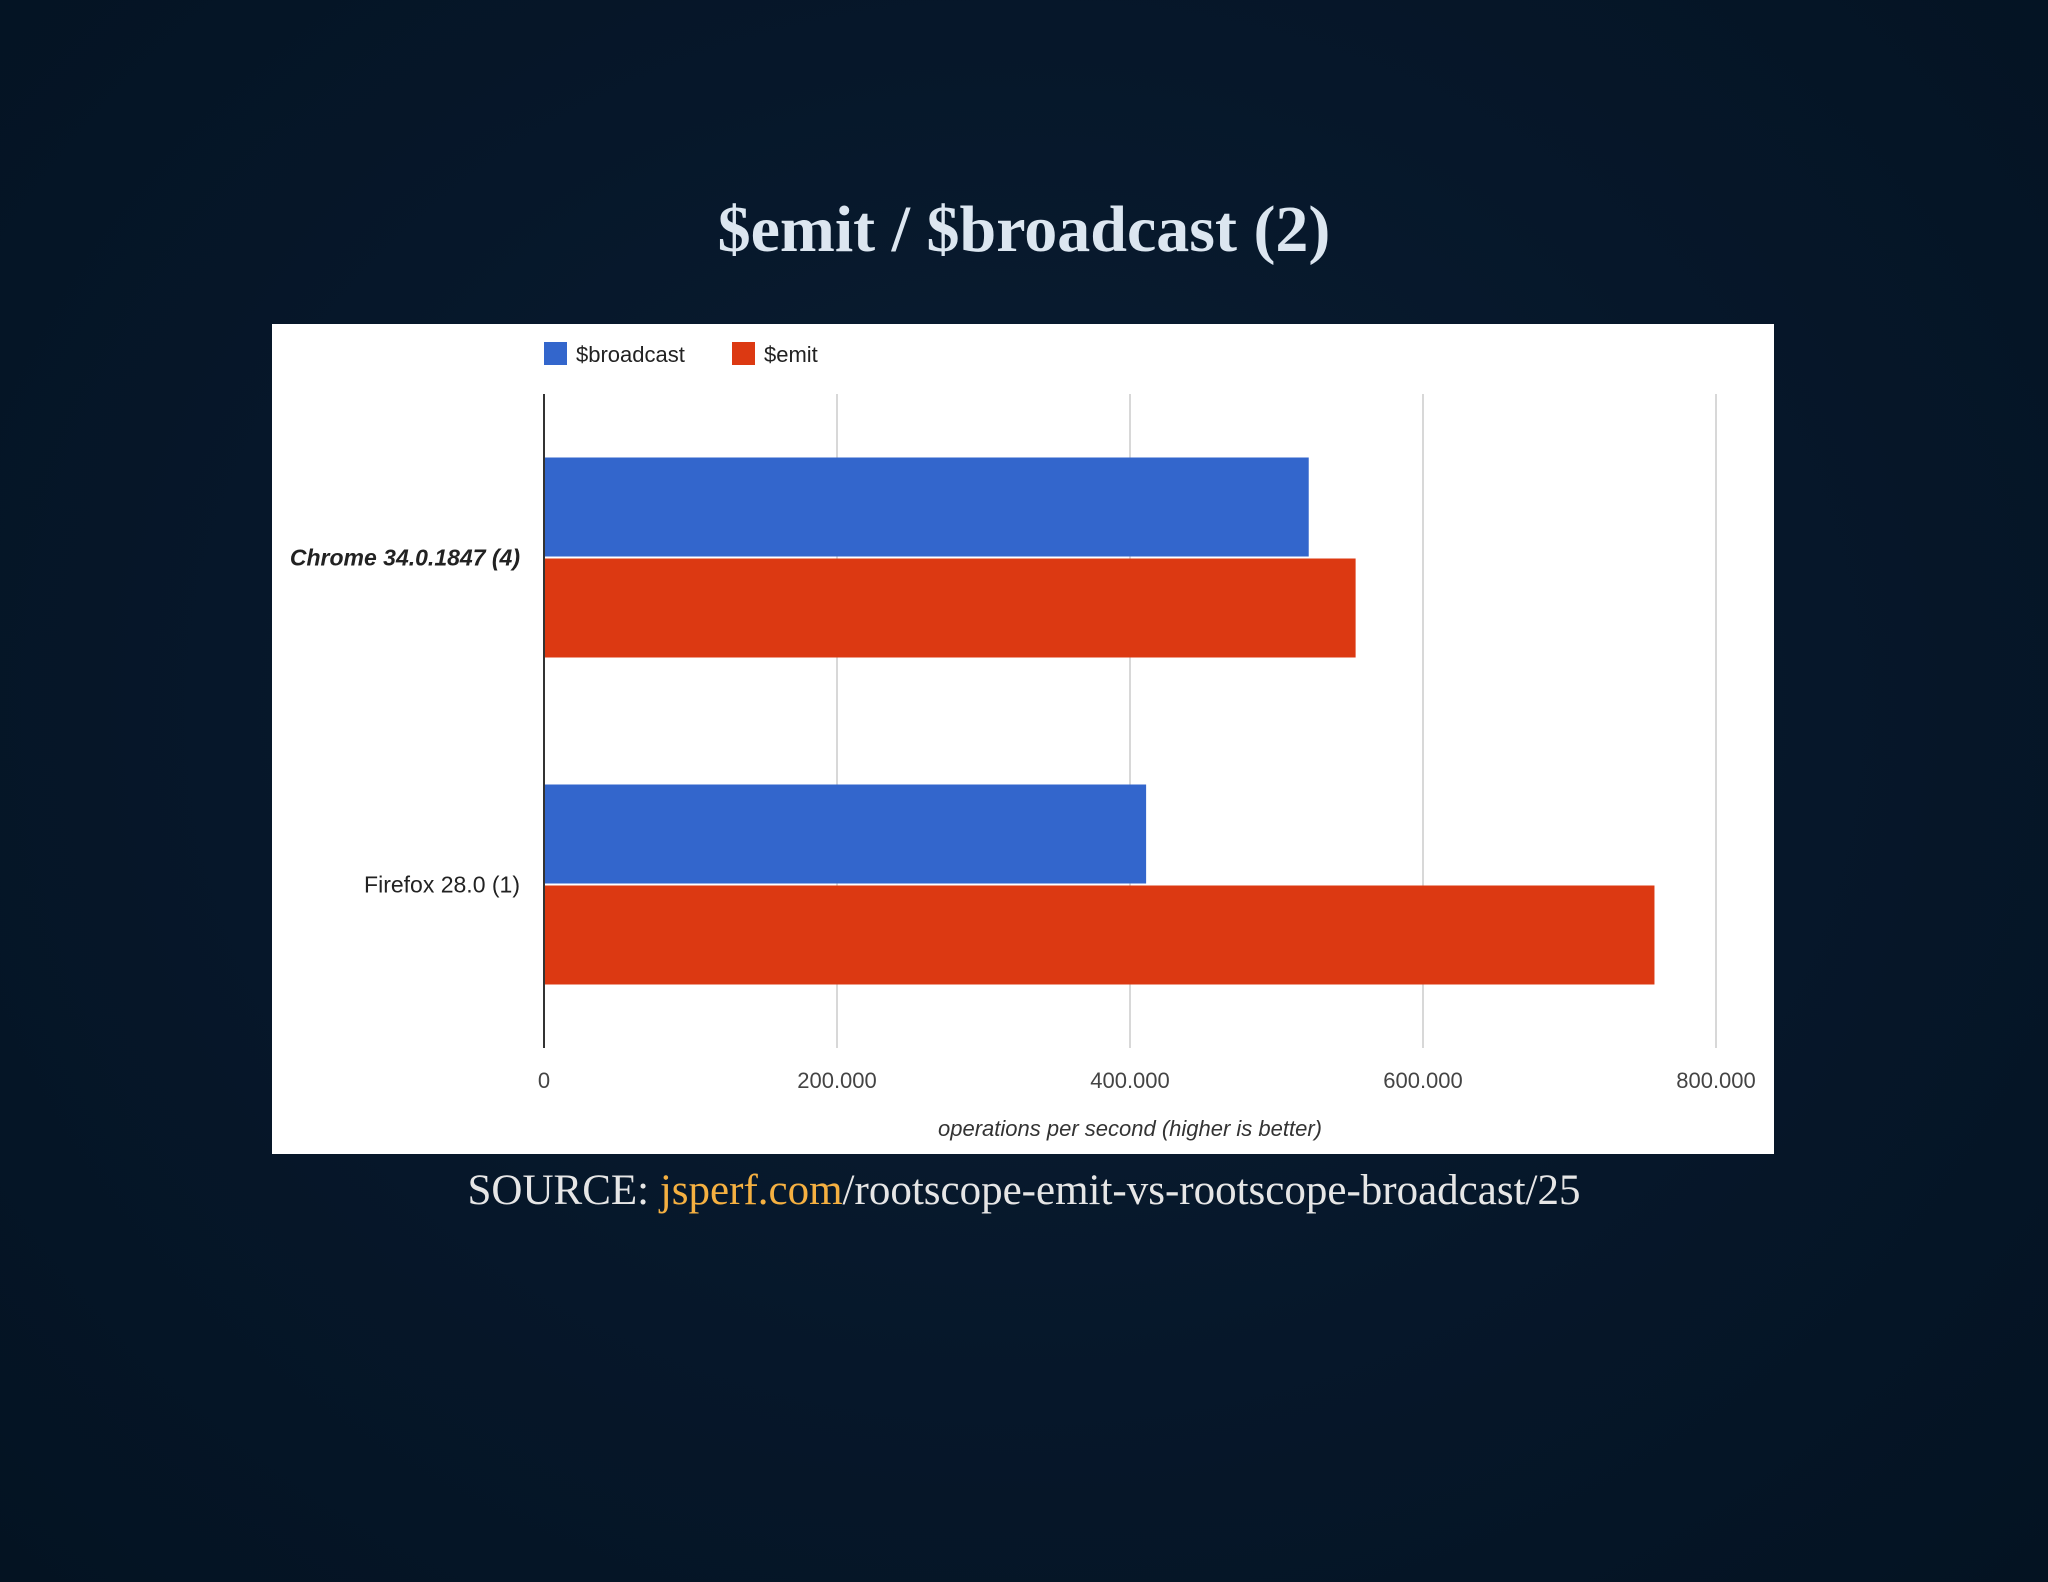 Image resolution: width=2048 pixels, height=1582 pixels. What do you see at coordinates (837, 1080) in the screenshot?
I see `x-tick-label: 200.000` at bounding box center [837, 1080].